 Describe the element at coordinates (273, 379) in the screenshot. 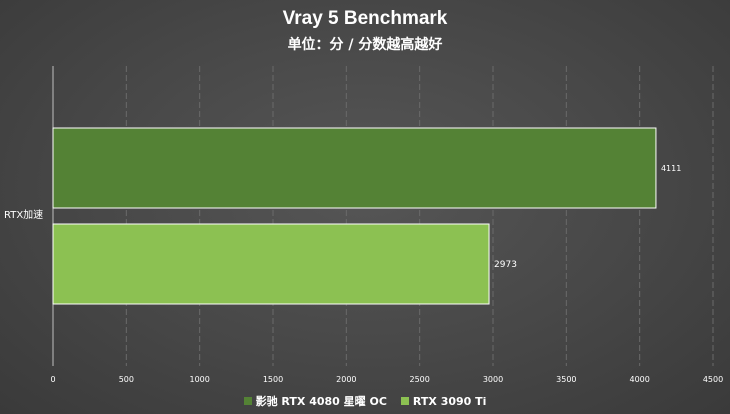

I see `x-tick-label: 1500` at that location.